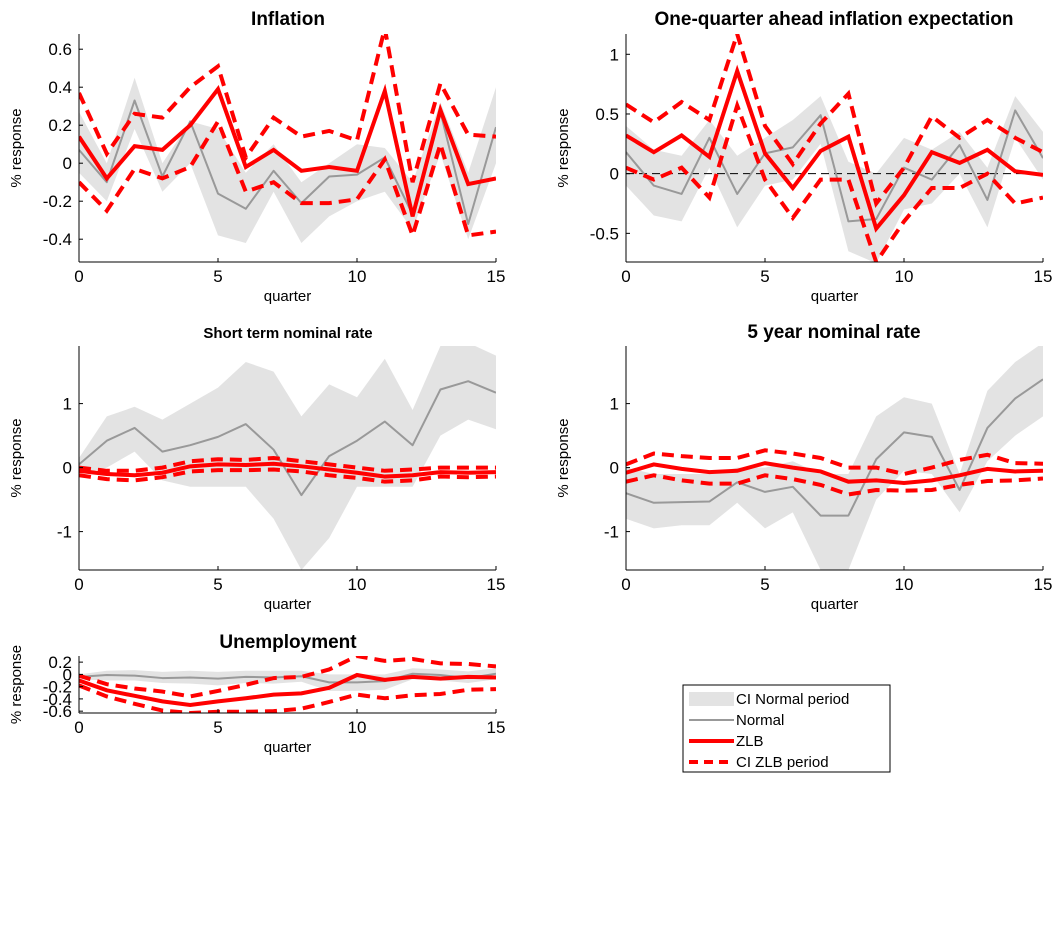 The image size is (1060, 937). What do you see at coordinates (833, 332) in the screenshot?
I see `panel-4-title: 5 year nominal rate` at bounding box center [833, 332].